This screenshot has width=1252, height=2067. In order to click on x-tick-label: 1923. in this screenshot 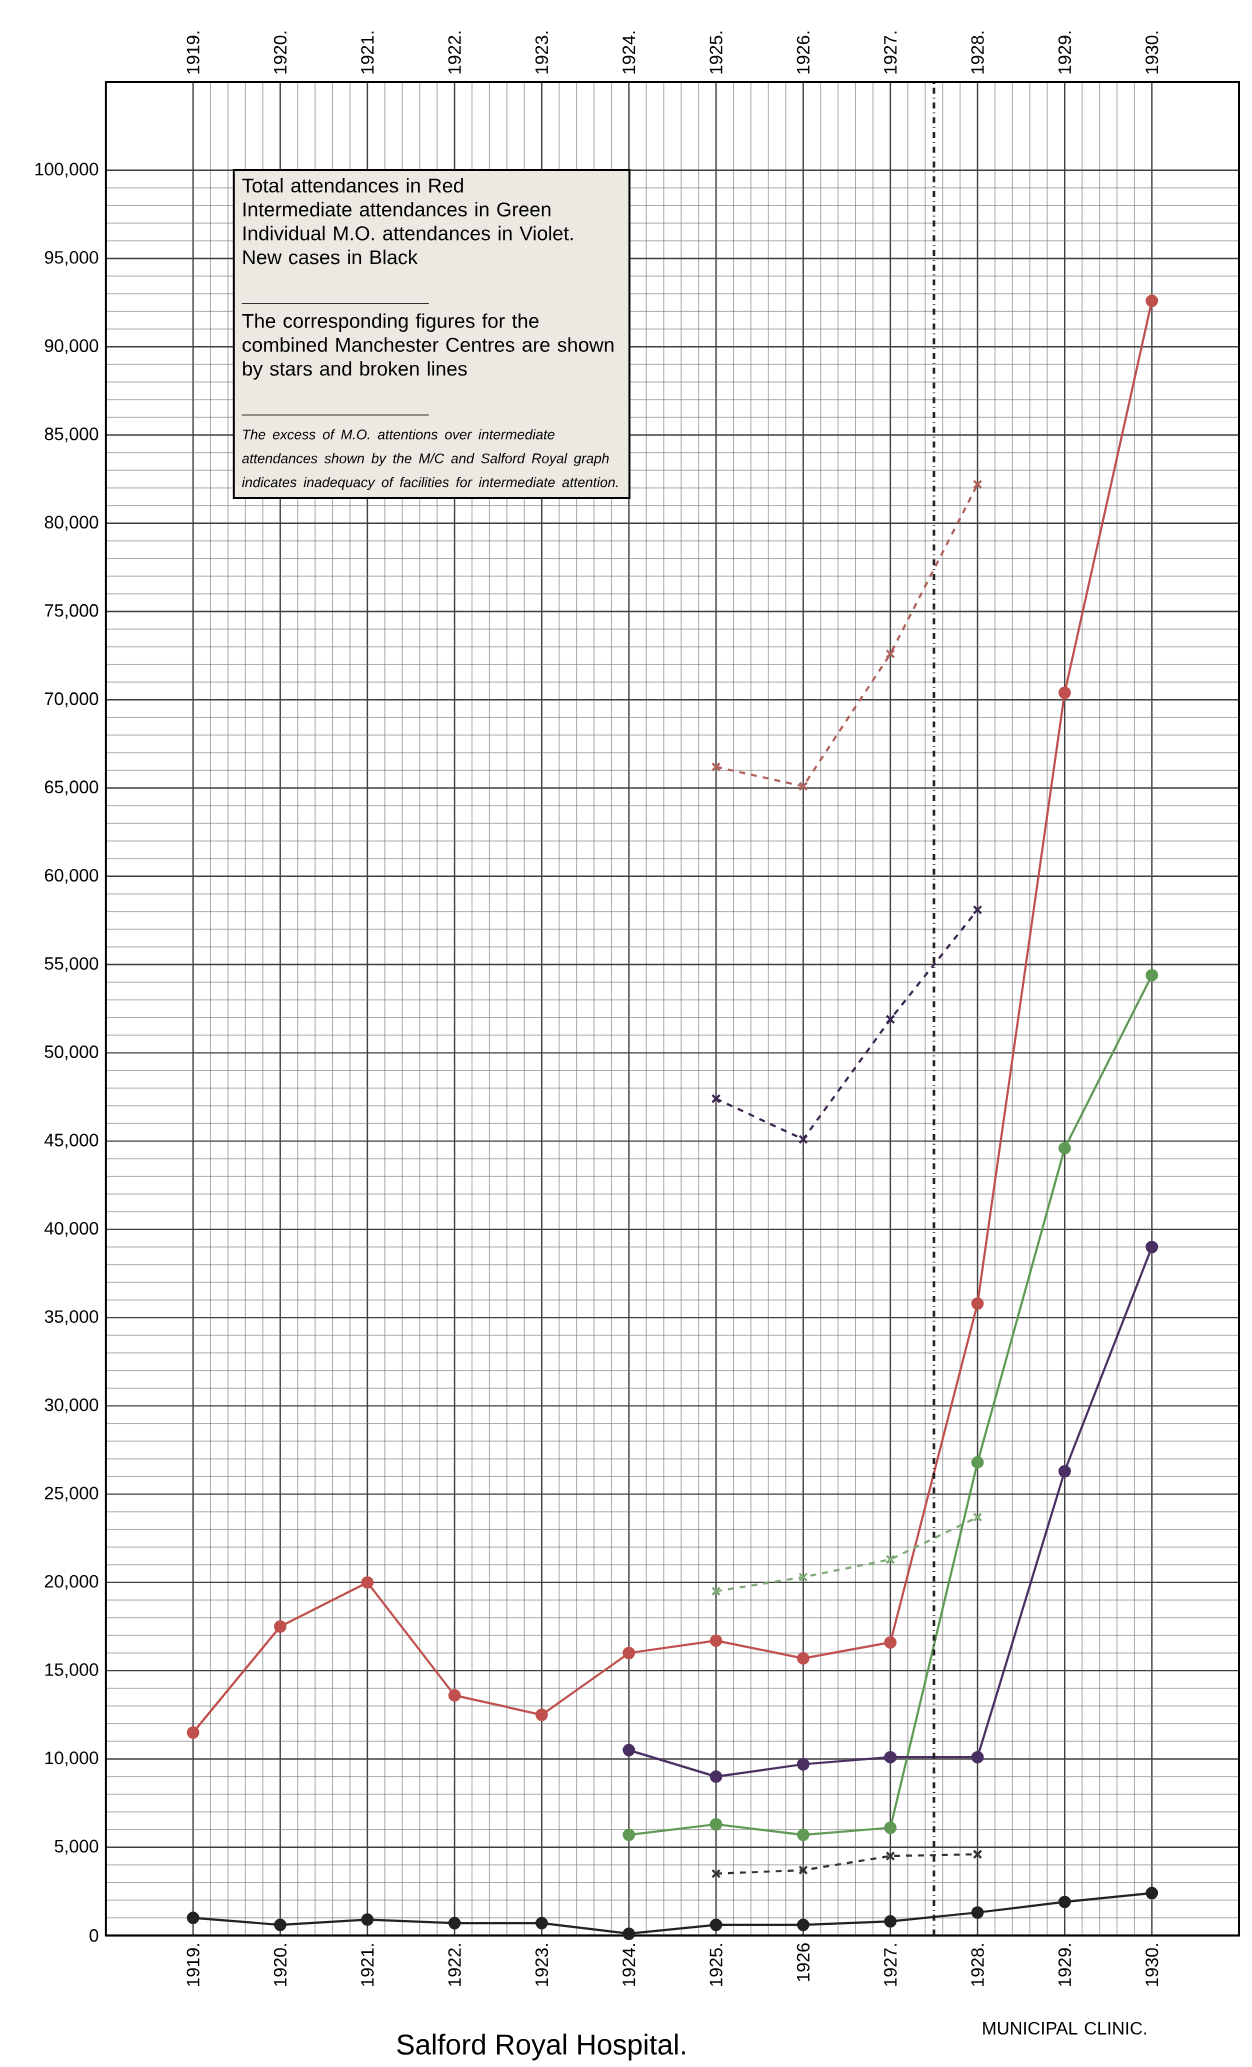, I will do `click(542, 1965)`.